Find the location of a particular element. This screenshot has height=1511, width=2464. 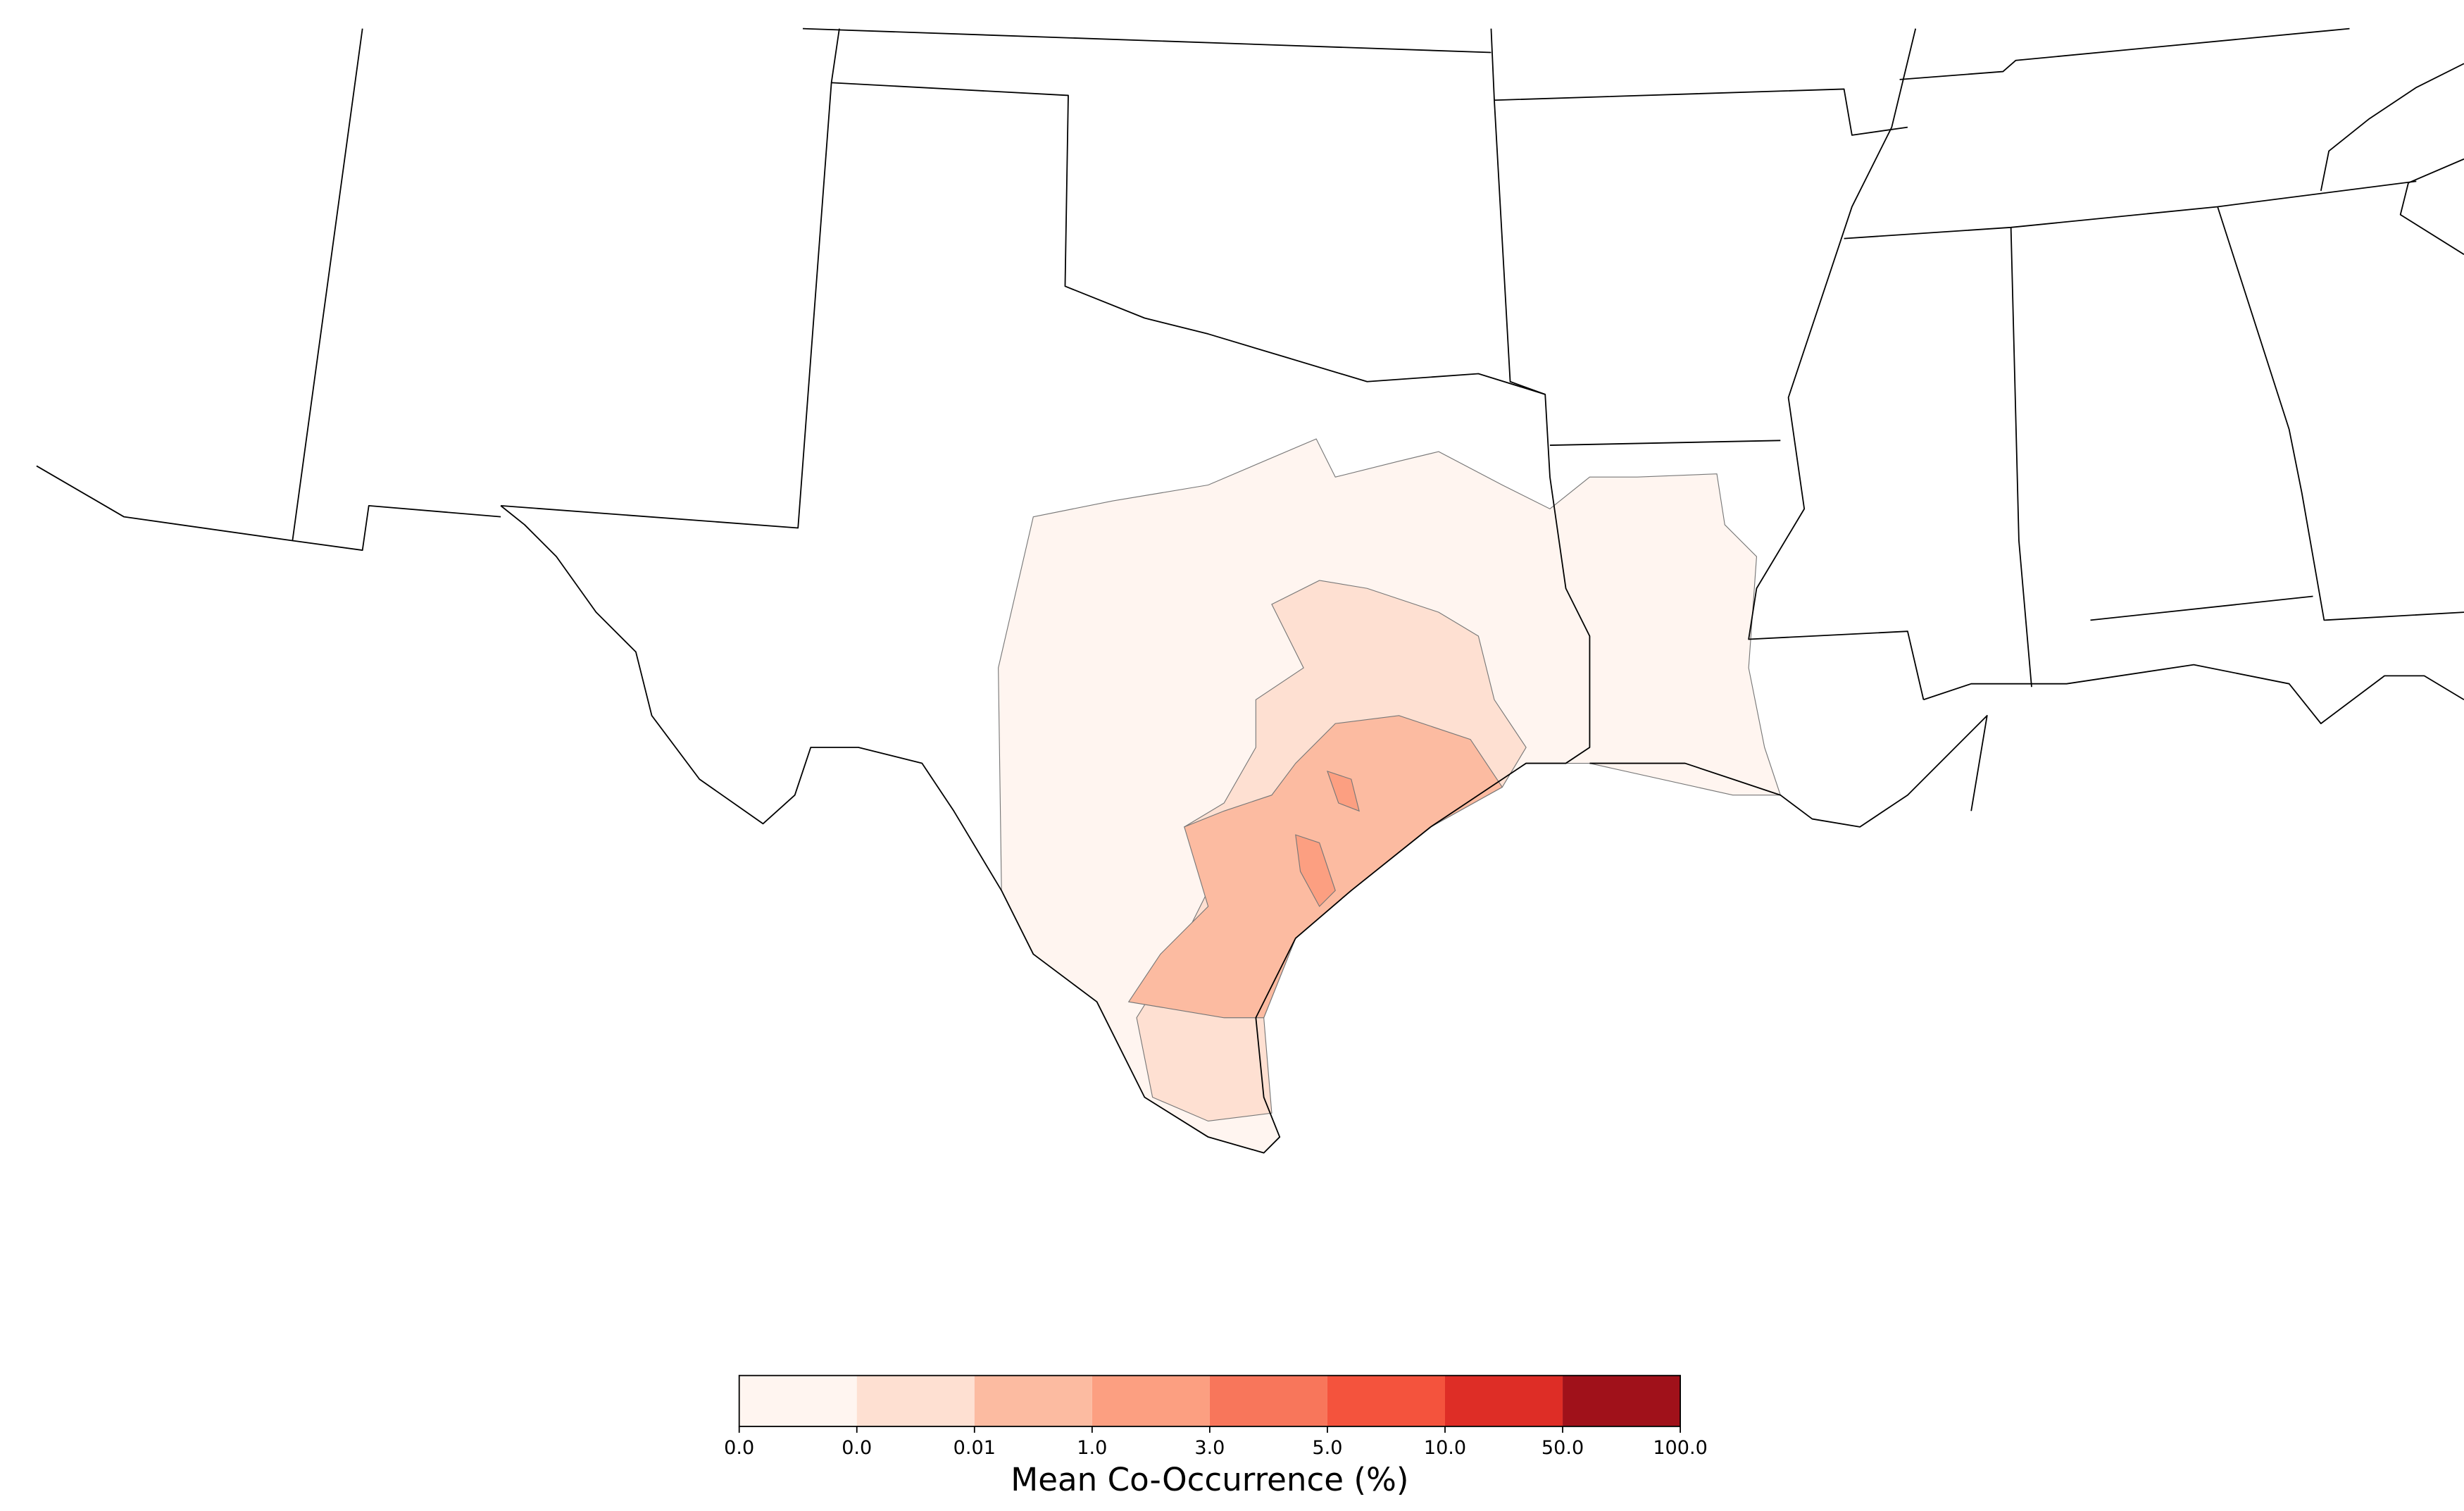

colorbar-tick-label: 0.01 is located at coordinates (974, 1448).